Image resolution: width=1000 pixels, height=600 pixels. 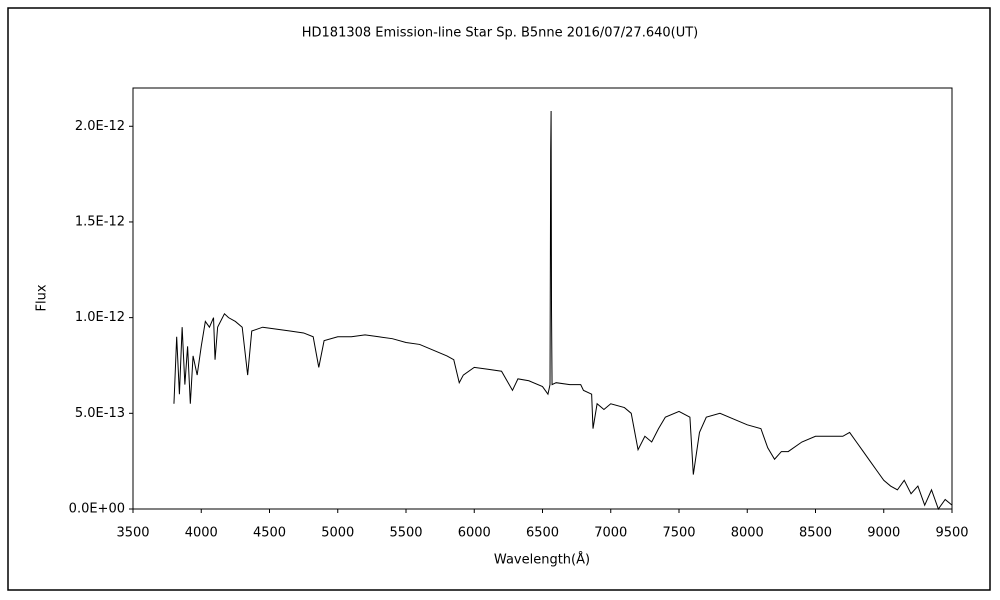 What do you see at coordinates (100, 126) in the screenshot?
I see `y-tick-label: 2.0E-12` at bounding box center [100, 126].